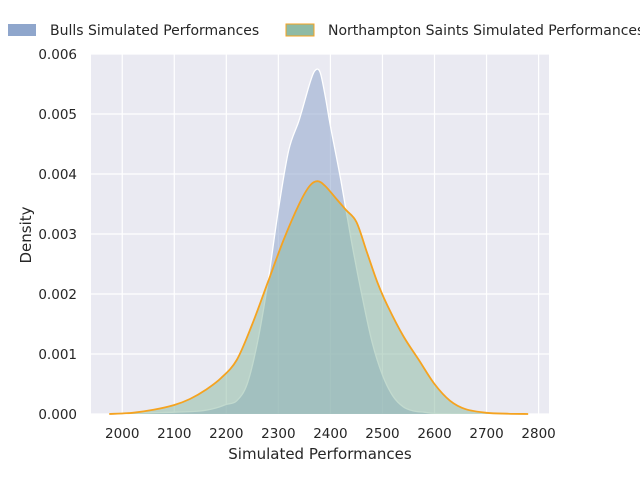 This screenshot has height=480, width=640. I want to click on x-tick-labels: 2000 2100 2200 2300 2400 2500 2600 2700 2800, so click(330, 434).